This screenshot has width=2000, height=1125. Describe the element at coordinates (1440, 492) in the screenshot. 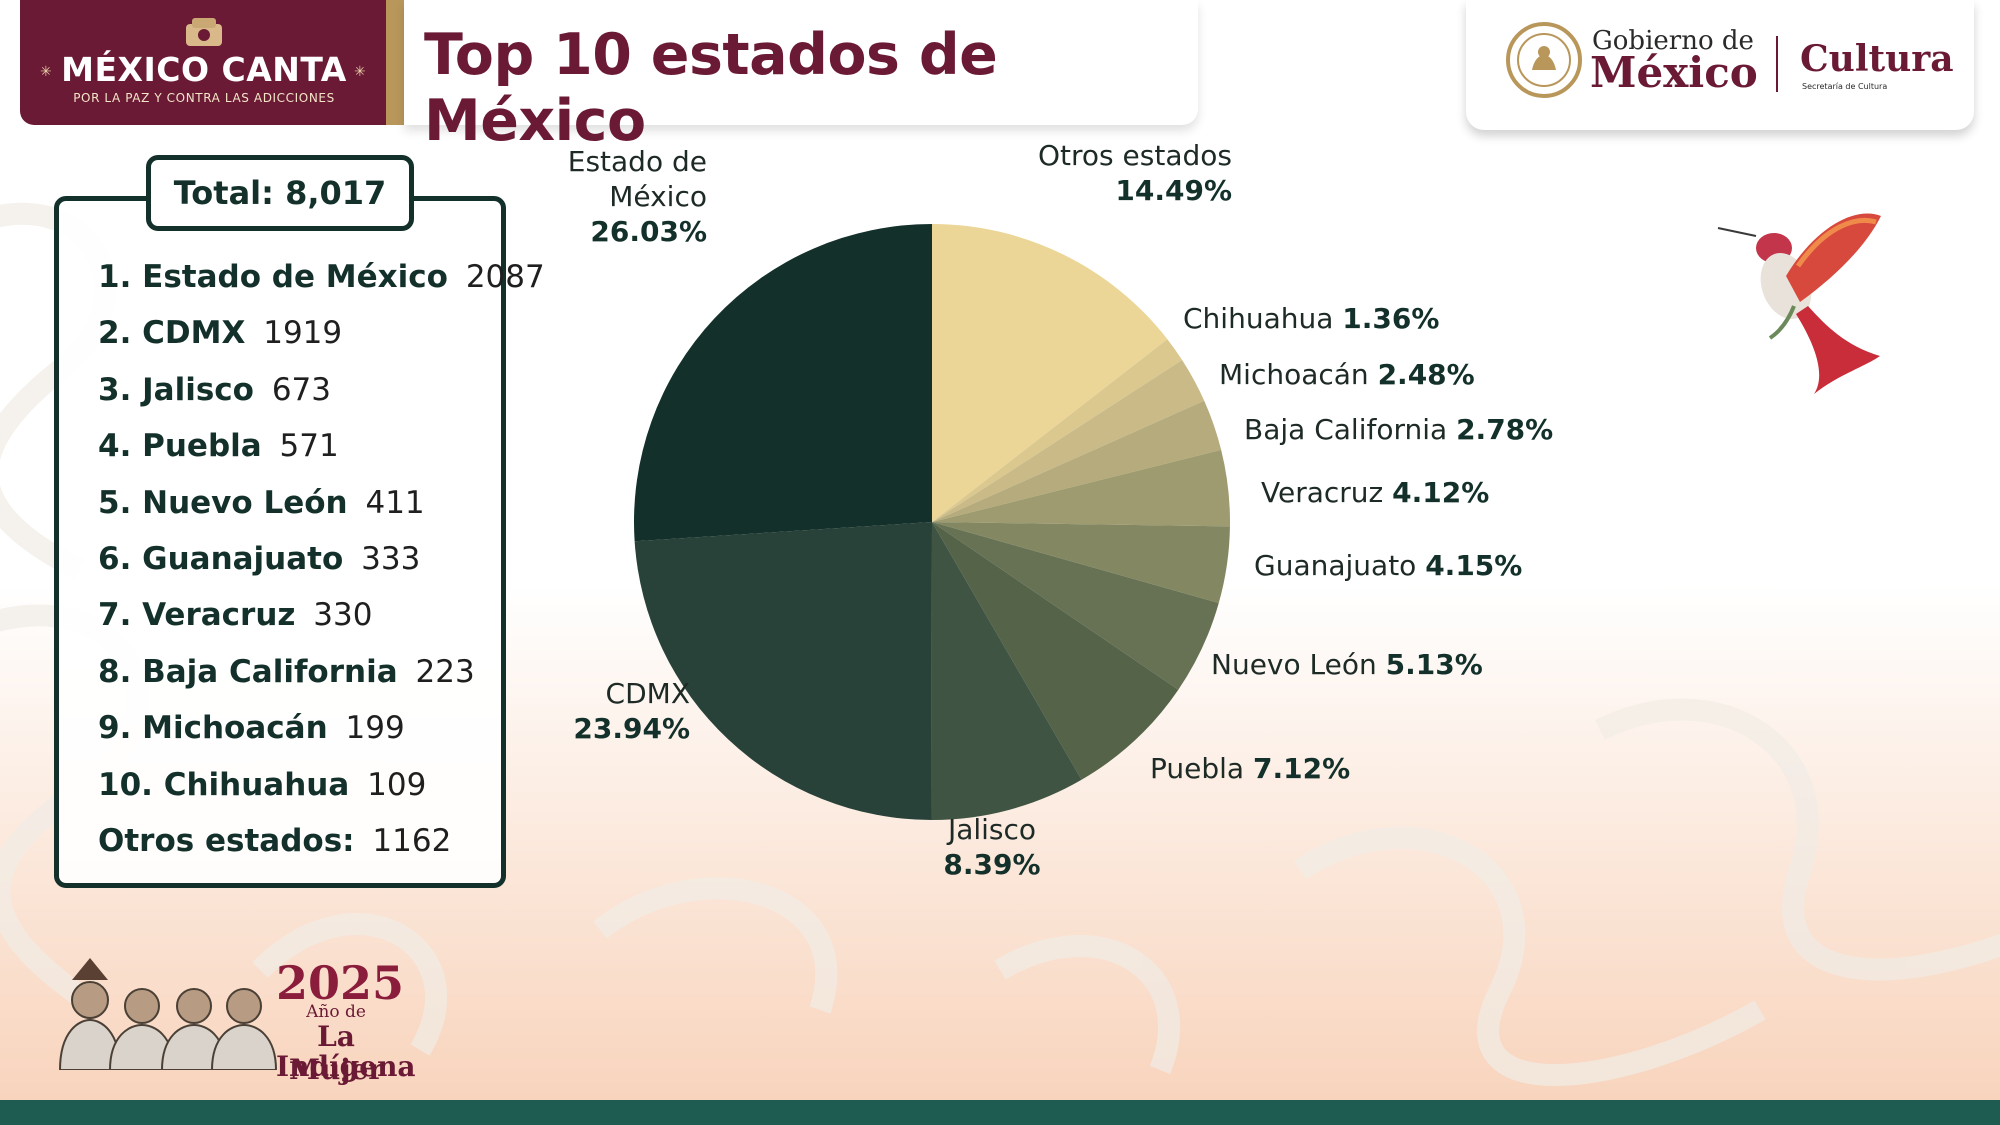

I see `pie-slice-percent: 4.12%` at that location.